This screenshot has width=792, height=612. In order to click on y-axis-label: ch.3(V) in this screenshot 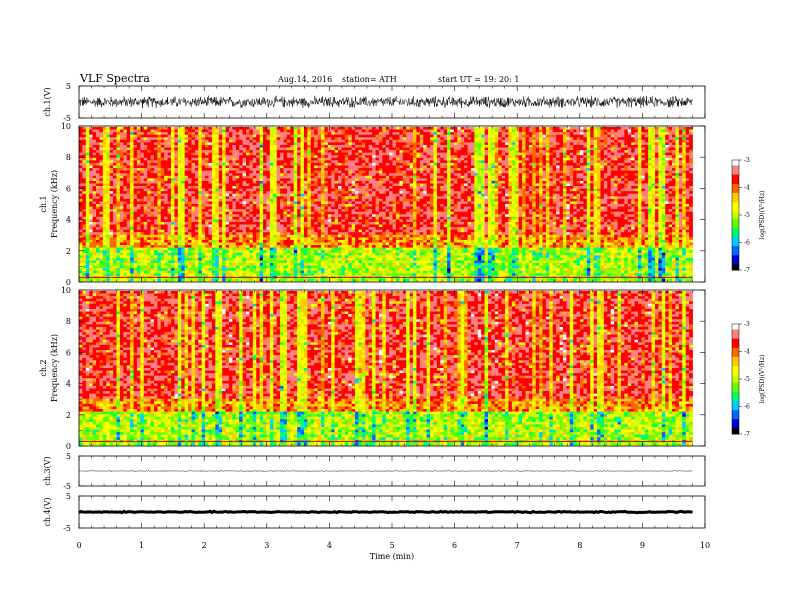, I will do `click(47, 470)`.